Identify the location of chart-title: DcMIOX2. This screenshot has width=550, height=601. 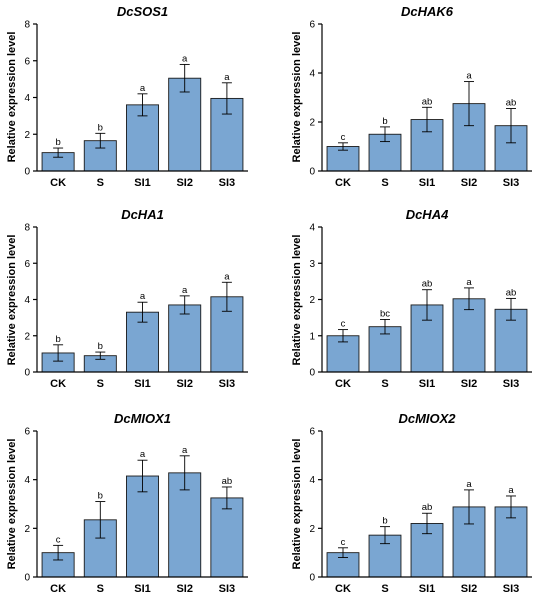
(427, 418).